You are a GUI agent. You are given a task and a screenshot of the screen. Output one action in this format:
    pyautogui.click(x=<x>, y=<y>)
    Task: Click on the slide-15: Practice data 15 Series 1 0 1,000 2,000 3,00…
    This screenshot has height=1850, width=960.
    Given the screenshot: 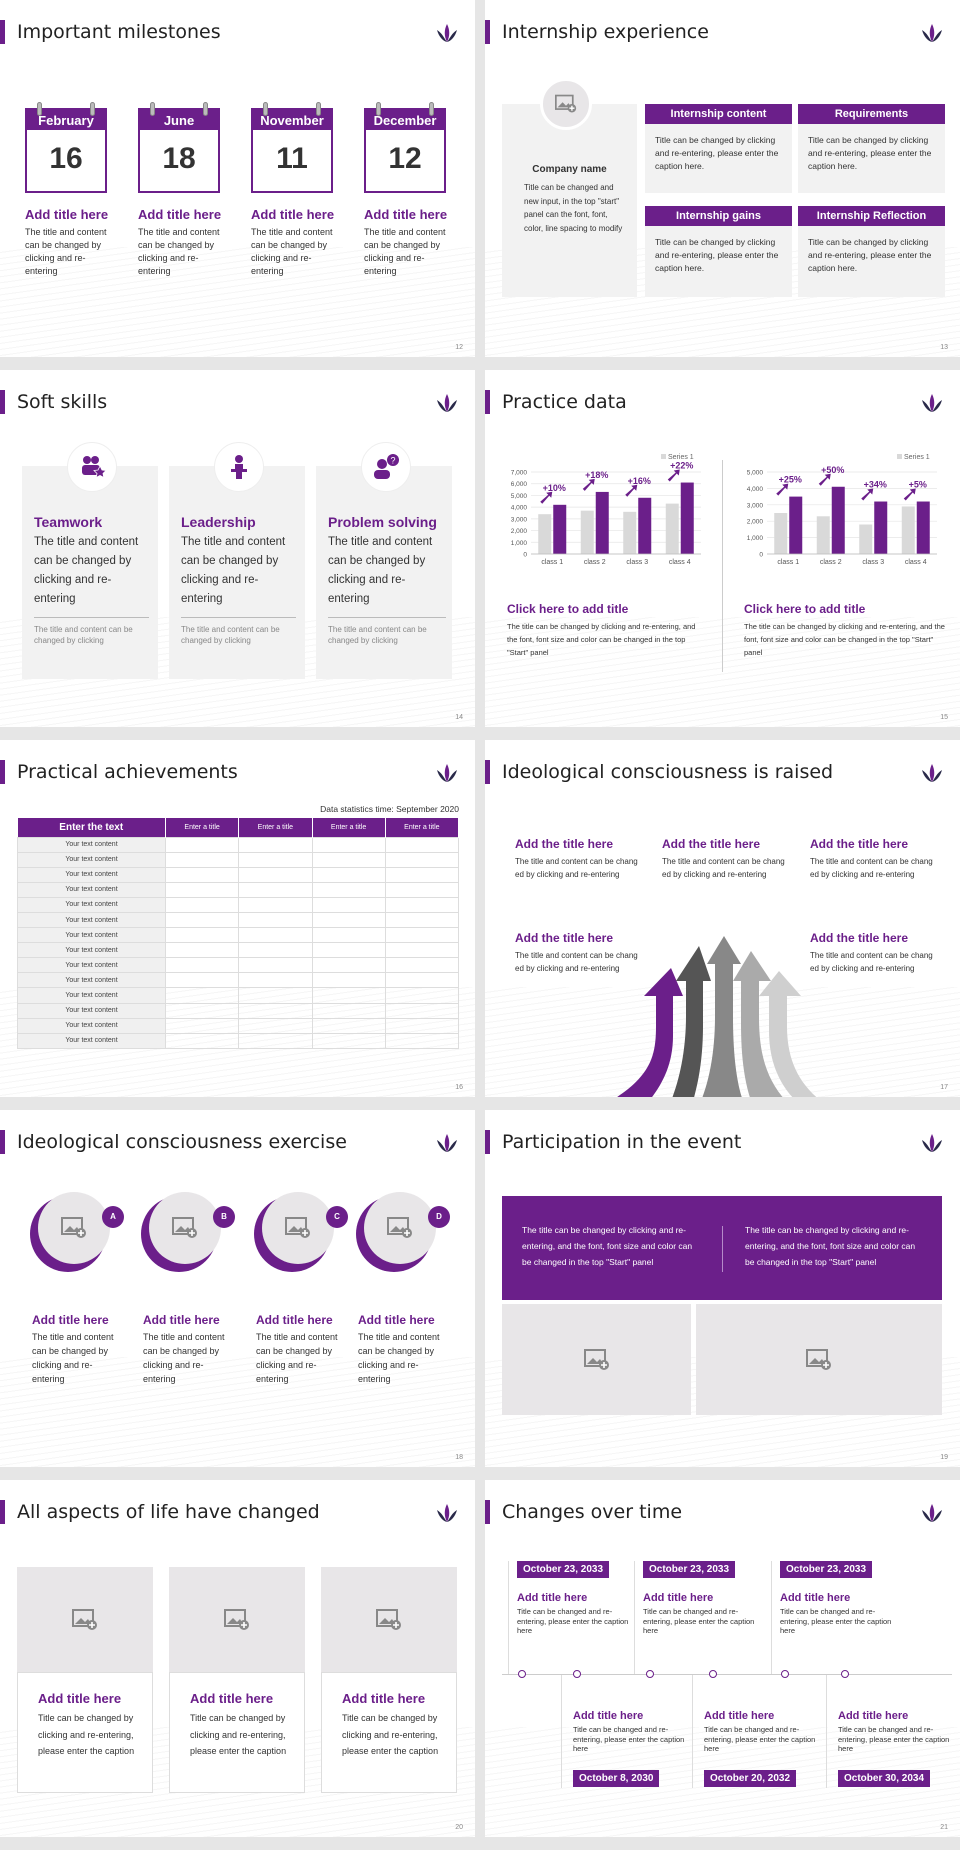 What is the action you would take?
    pyautogui.click(x=722, y=548)
    